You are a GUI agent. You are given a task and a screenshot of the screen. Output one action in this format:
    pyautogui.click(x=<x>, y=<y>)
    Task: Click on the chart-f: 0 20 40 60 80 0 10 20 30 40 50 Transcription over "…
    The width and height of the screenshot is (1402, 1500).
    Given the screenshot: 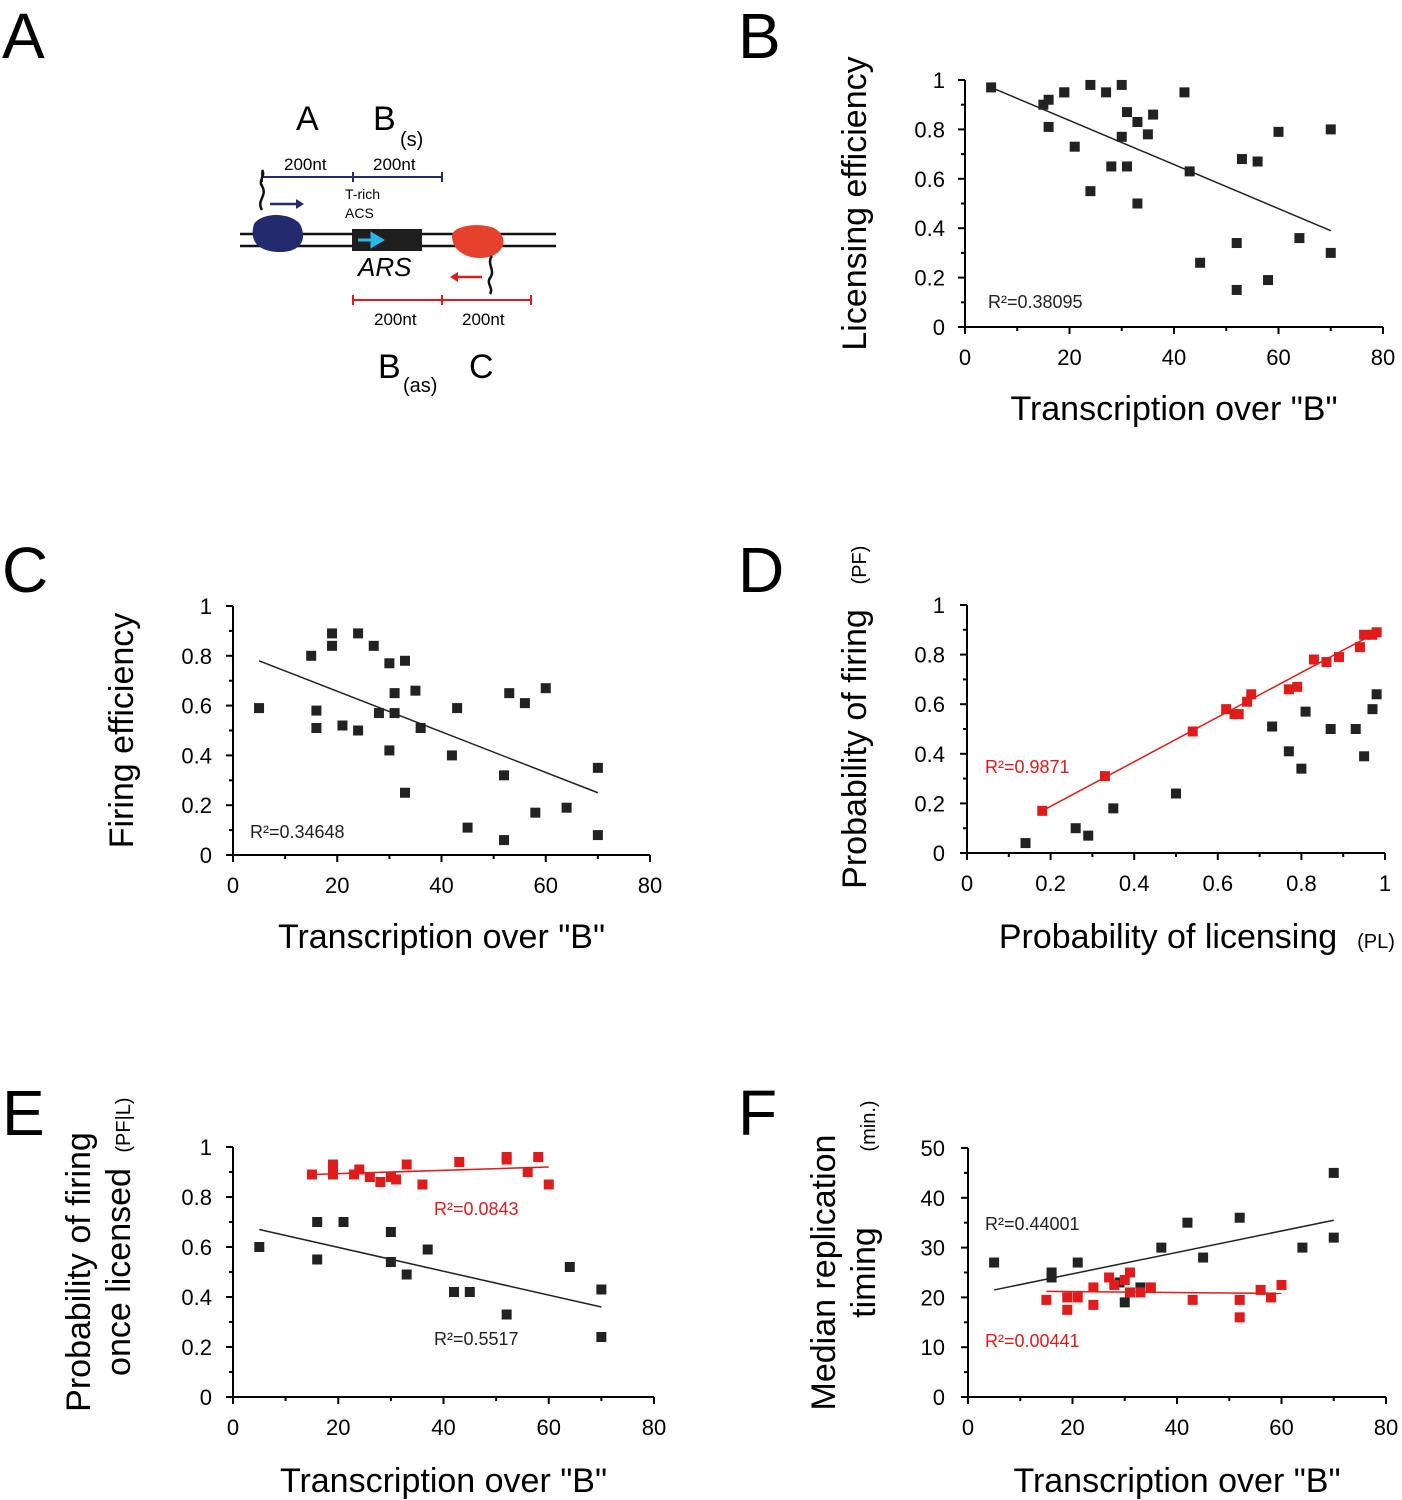 What is the action you would take?
    pyautogui.click(x=1101, y=1300)
    